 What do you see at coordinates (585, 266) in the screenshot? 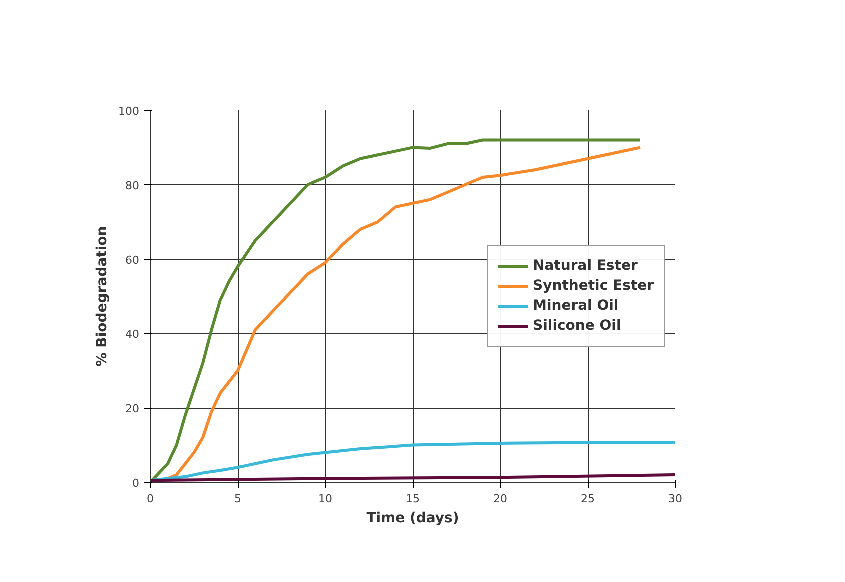
I see `legend-label: Natural Ester` at bounding box center [585, 266].